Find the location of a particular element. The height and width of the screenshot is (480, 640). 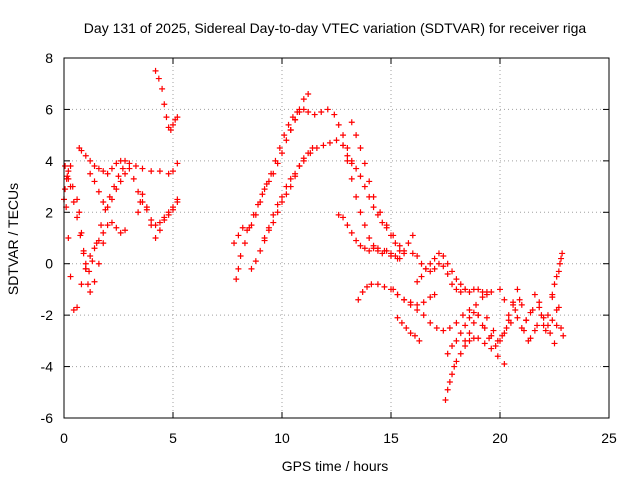

x-tick-label: 20 is located at coordinates (500, 438).